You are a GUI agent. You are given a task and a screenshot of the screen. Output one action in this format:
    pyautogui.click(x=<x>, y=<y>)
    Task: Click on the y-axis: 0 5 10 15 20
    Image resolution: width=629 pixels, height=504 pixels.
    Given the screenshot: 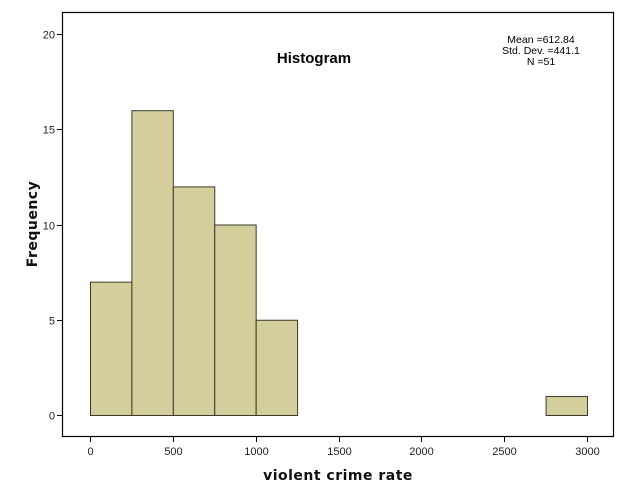 What is the action you would take?
    pyautogui.click(x=52, y=226)
    